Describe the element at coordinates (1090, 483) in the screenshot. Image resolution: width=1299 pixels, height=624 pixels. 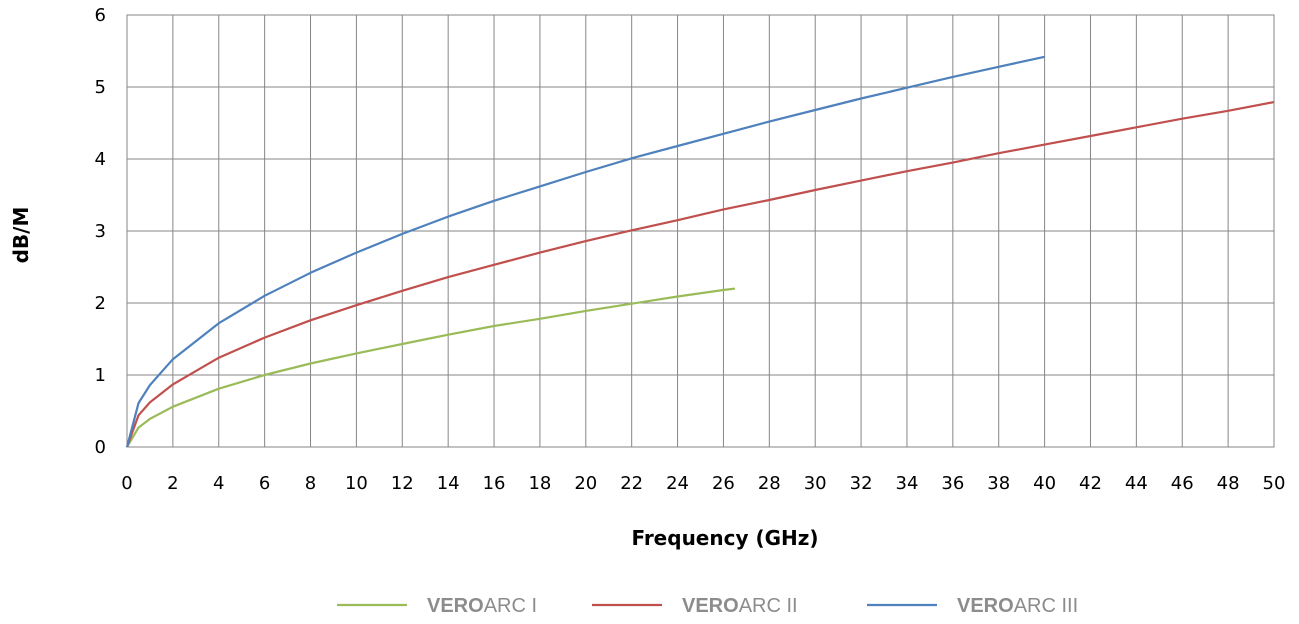
I see `x-tick-label: 42` at that location.